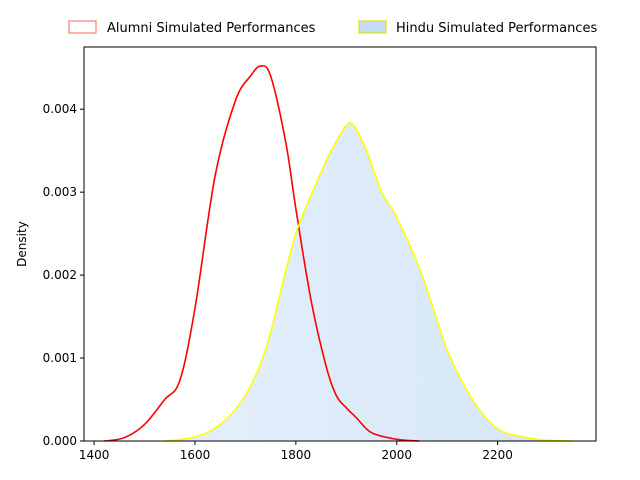 The height and width of the screenshot is (480, 640). I want to click on y-axis-title: Density, so click(22, 244).